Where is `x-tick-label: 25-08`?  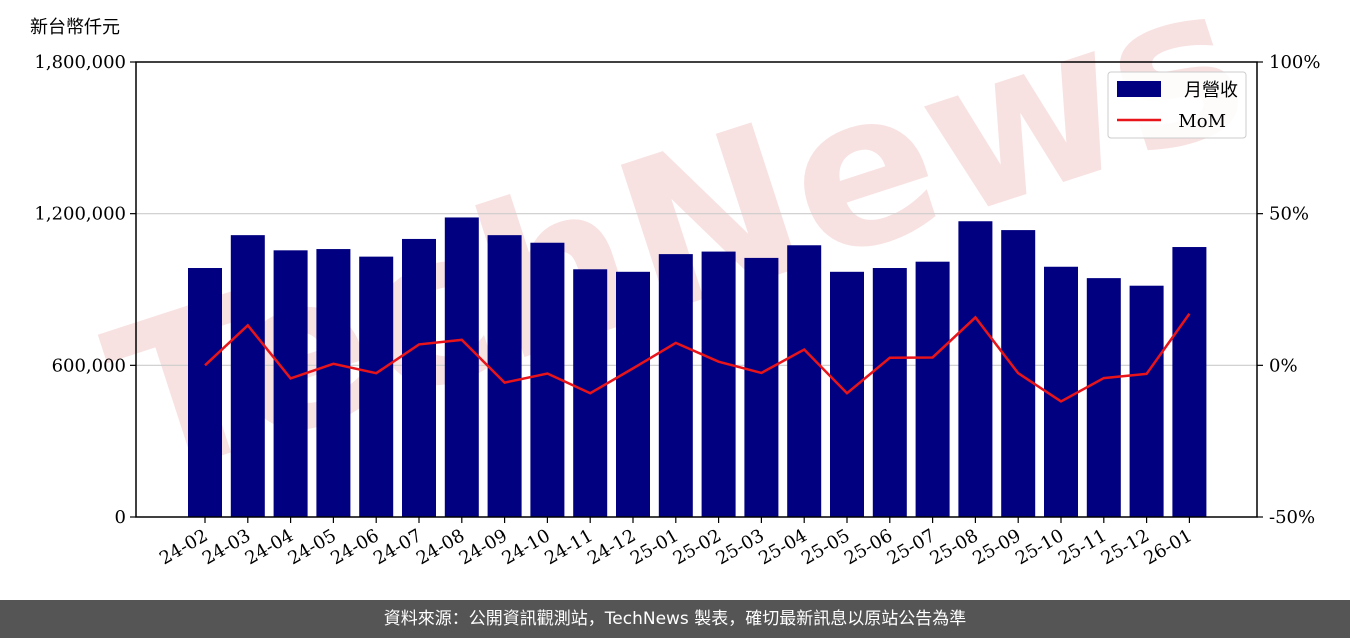 x-tick-label: 25-08 is located at coordinates (953, 547).